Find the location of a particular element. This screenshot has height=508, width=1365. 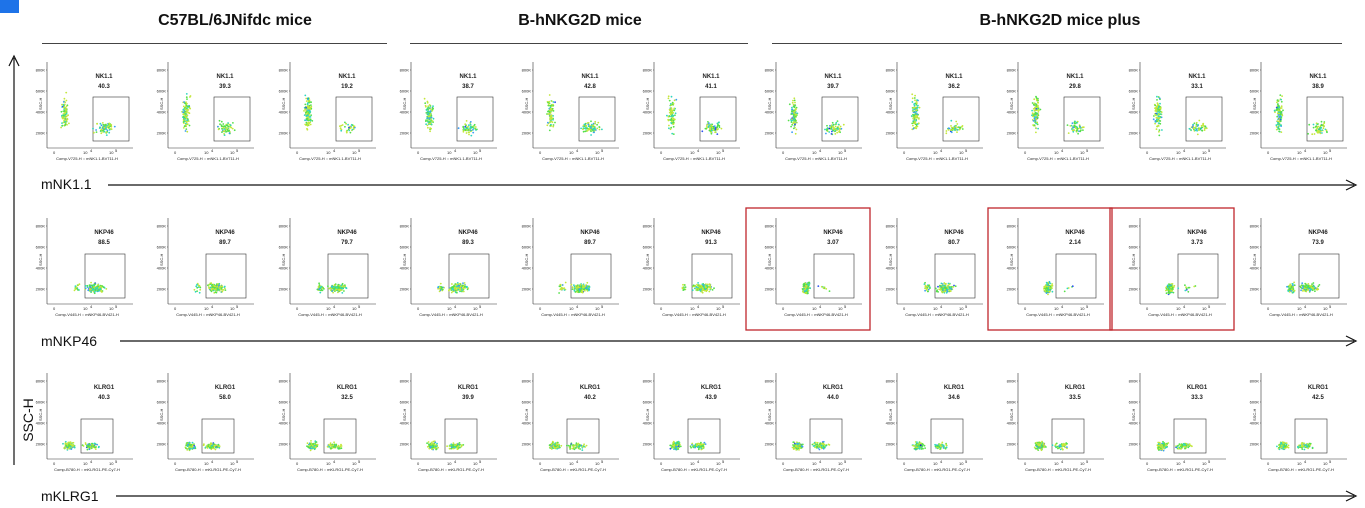

vertical-axis-arrowhead is located at coordinates (14, 60).